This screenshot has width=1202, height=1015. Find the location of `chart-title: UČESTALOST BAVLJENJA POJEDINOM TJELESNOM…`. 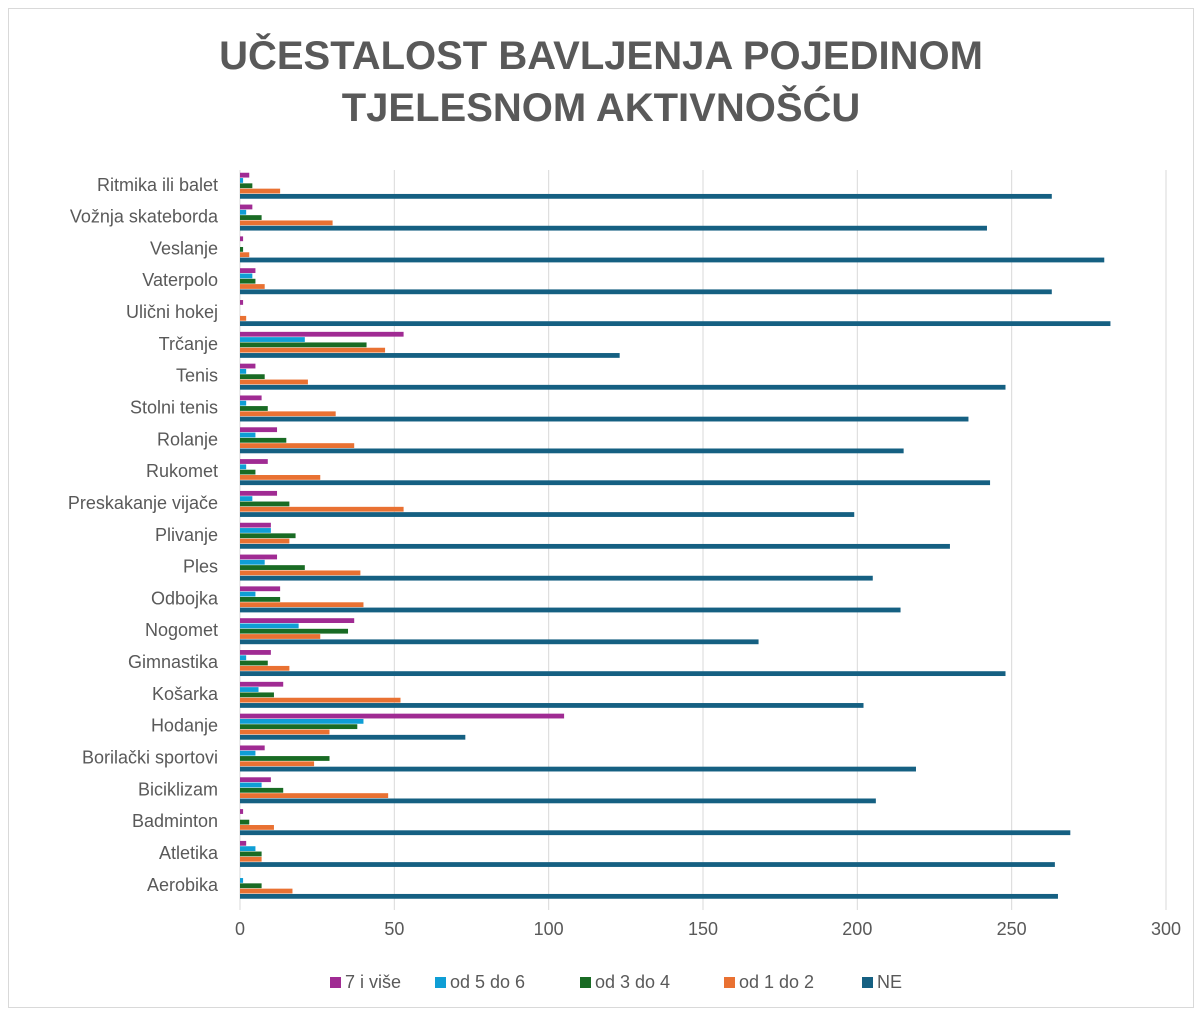

chart-title: UČESTALOST BAVLJENJA POJEDINOM TJELESNOM… is located at coordinates (601, 82).